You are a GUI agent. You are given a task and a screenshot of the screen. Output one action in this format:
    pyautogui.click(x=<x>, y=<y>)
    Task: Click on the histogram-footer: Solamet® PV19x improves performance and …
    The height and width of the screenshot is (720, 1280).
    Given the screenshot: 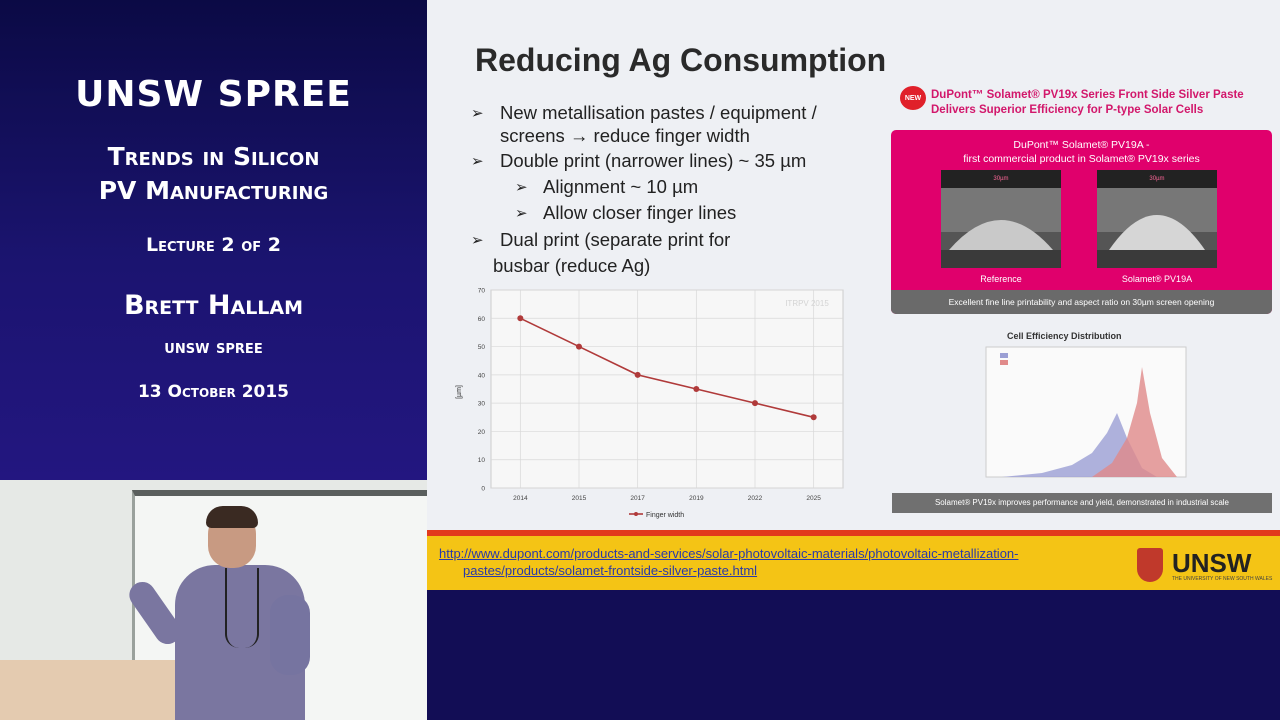 What is the action you would take?
    pyautogui.click(x=1082, y=503)
    